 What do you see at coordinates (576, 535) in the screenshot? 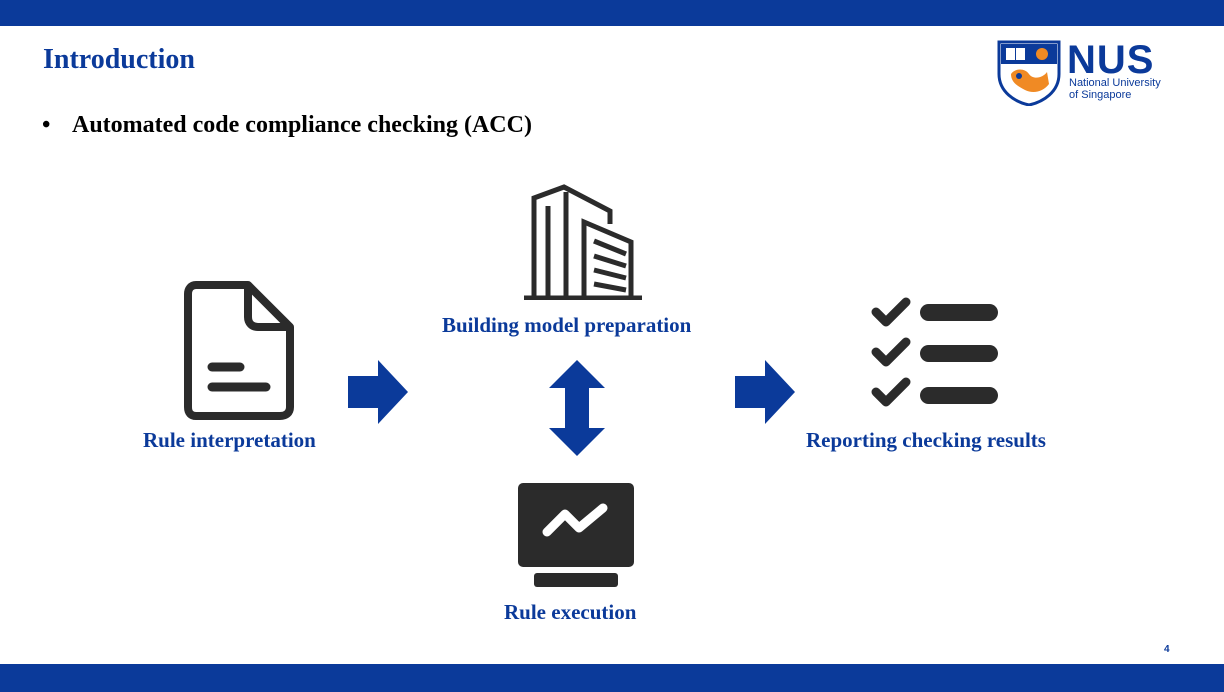
I see `monitor-chart-icon` at bounding box center [576, 535].